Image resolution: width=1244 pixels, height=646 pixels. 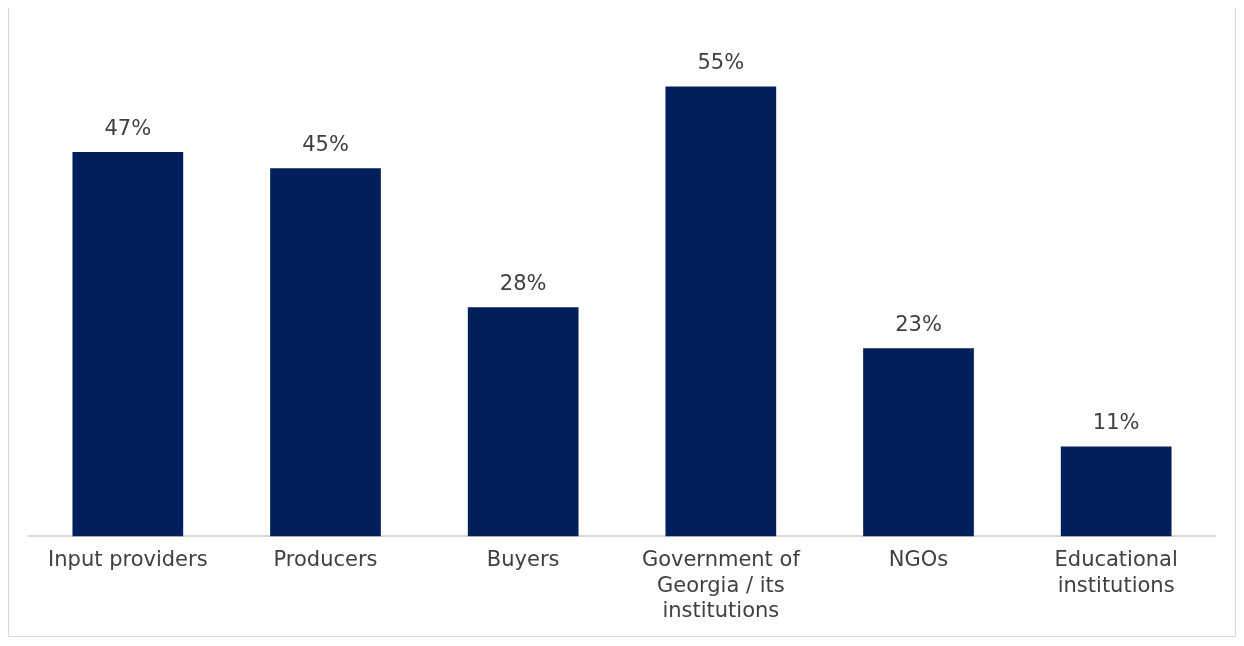 I want to click on data-label: 23%, so click(x=918, y=324).